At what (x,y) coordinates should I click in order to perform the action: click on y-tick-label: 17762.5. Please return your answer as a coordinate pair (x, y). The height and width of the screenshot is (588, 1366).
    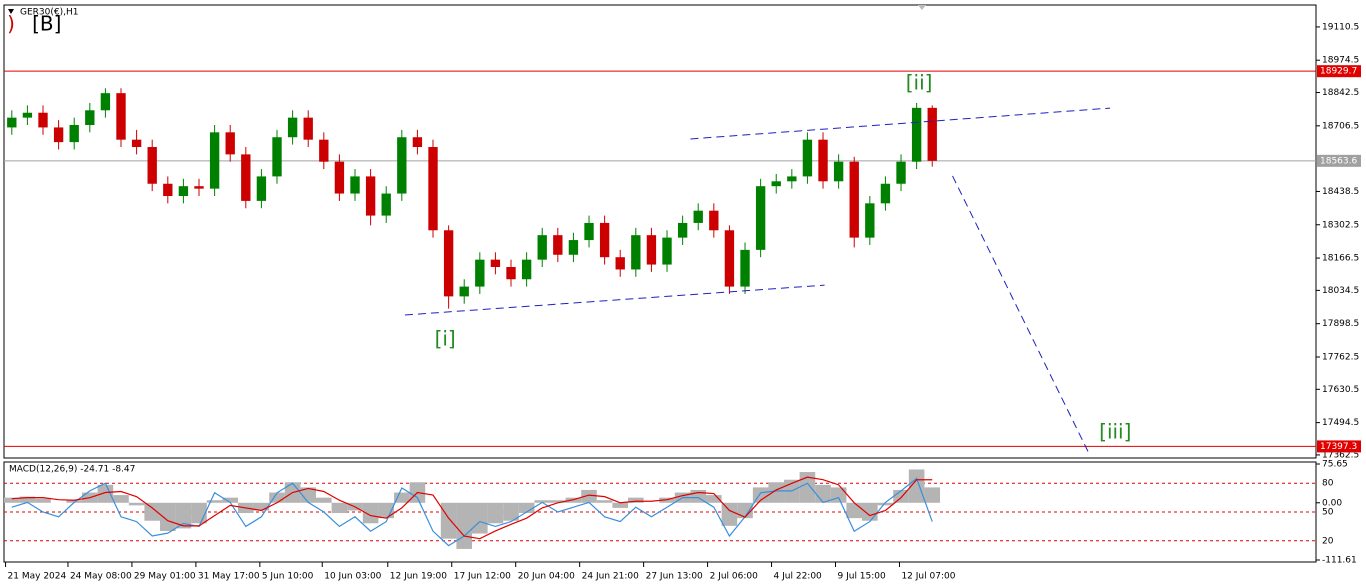
    Looking at the image, I should click on (1340, 357).